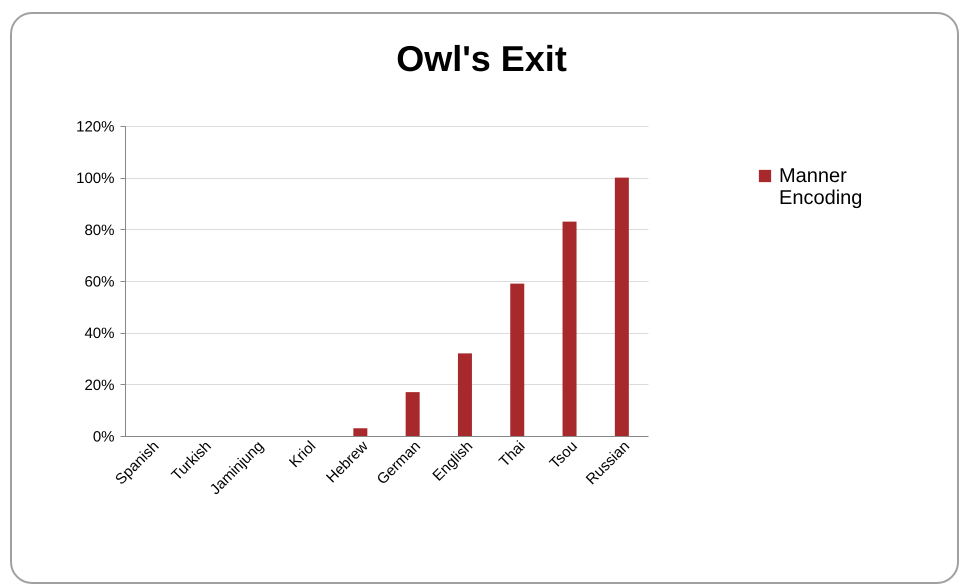  What do you see at coordinates (95, 179) in the screenshot?
I see `y-tick-label: 100%` at bounding box center [95, 179].